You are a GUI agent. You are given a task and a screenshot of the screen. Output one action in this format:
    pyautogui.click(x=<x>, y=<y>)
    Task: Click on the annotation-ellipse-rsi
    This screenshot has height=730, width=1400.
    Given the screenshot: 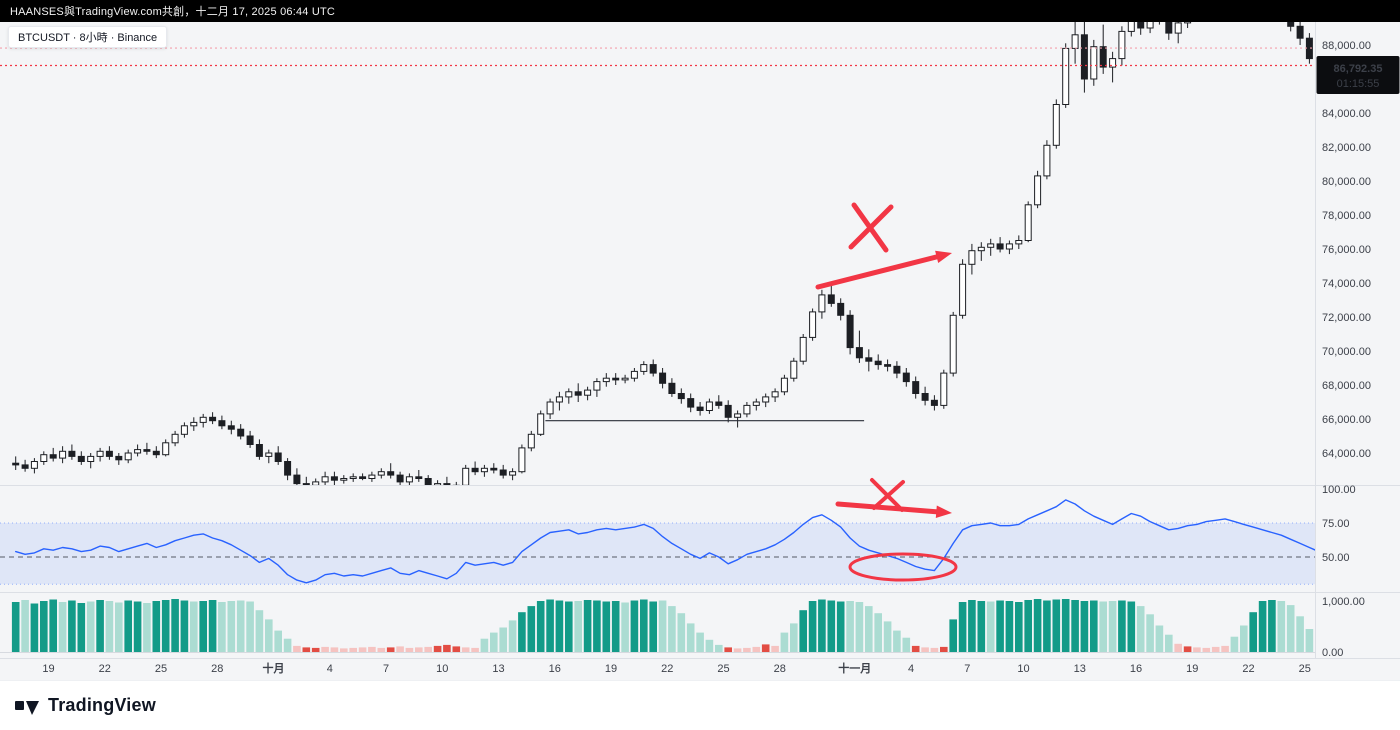 What is the action you would take?
    pyautogui.click(x=903, y=567)
    